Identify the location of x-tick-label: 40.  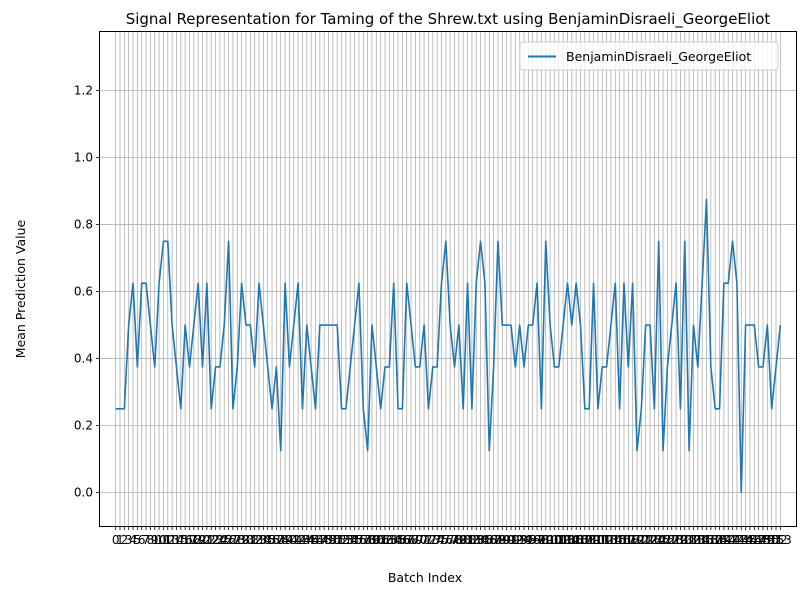
(289, 540).